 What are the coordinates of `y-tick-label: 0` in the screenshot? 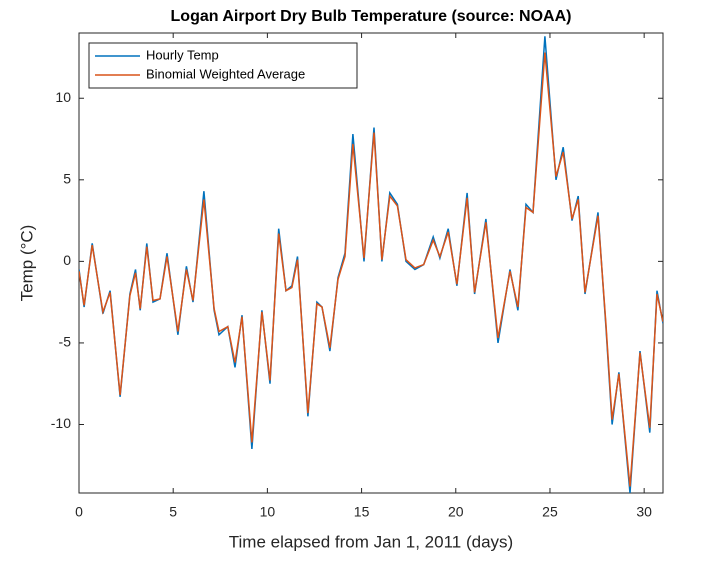 It's located at (67, 260).